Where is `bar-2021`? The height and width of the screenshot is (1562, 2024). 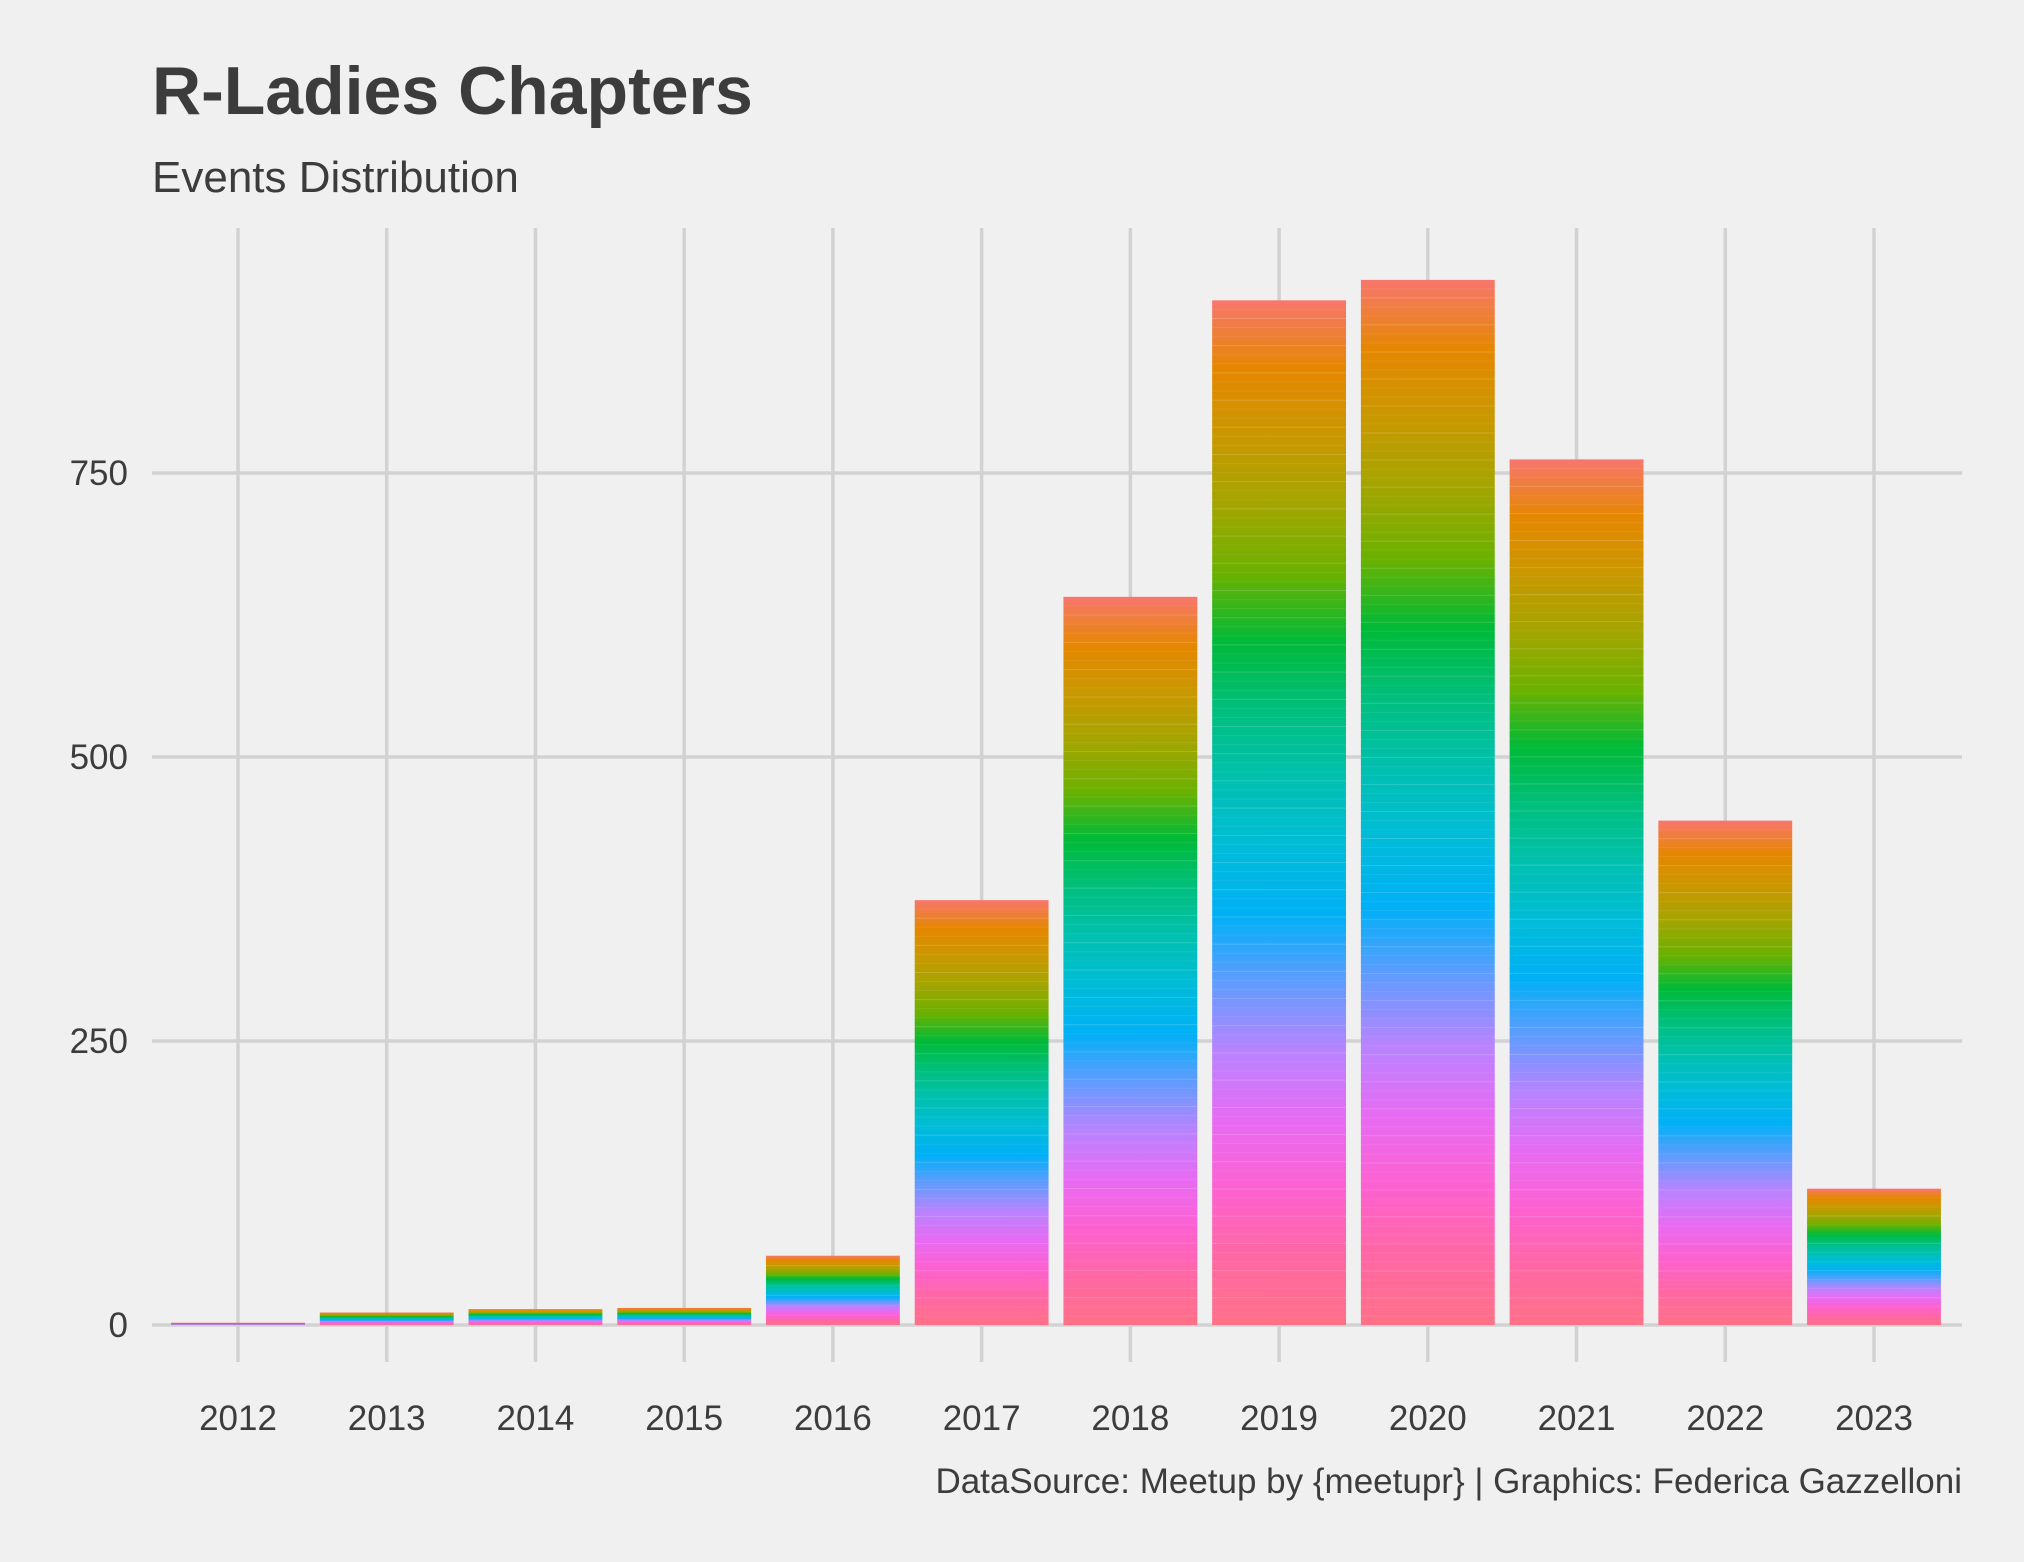
bar-2021 is located at coordinates (1576, 892).